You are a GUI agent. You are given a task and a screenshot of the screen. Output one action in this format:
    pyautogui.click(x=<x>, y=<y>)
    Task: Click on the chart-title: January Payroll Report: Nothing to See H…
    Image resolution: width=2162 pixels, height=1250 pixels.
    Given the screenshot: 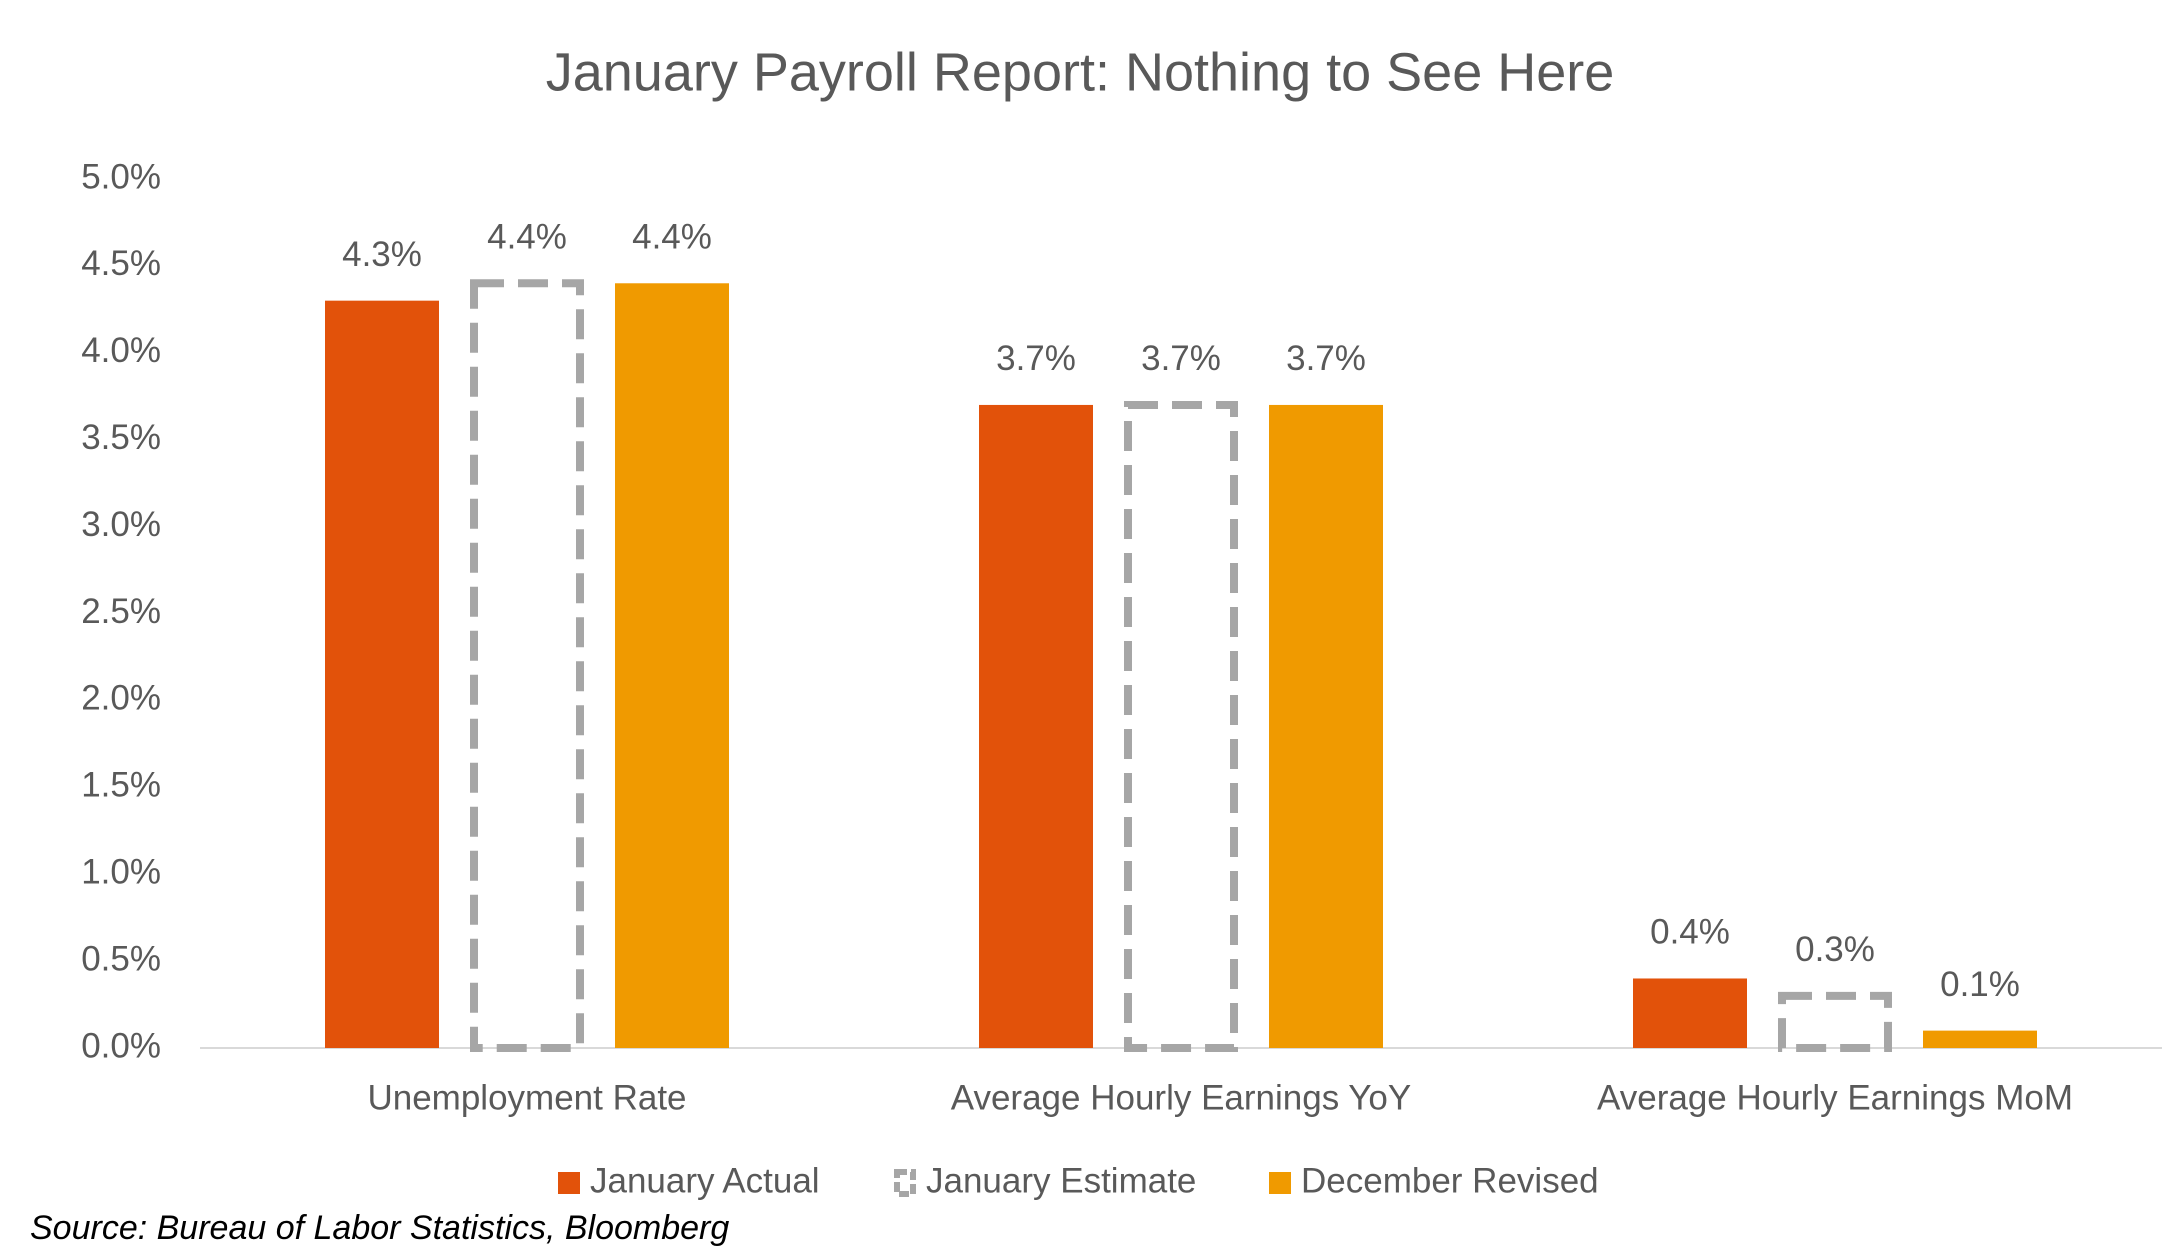 What is the action you would take?
    pyautogui.click(x=1080, y=72)
    